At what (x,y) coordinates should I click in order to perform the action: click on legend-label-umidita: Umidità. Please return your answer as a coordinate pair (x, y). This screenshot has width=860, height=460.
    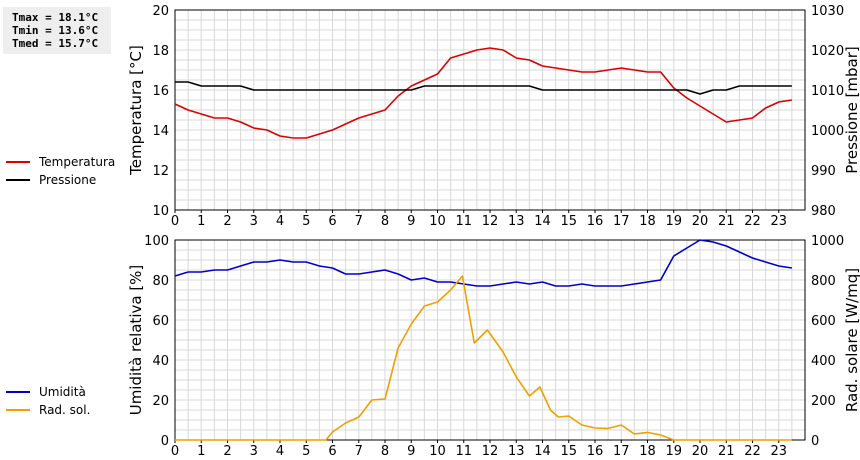
    Looking at the image, I should click on (62, 392).